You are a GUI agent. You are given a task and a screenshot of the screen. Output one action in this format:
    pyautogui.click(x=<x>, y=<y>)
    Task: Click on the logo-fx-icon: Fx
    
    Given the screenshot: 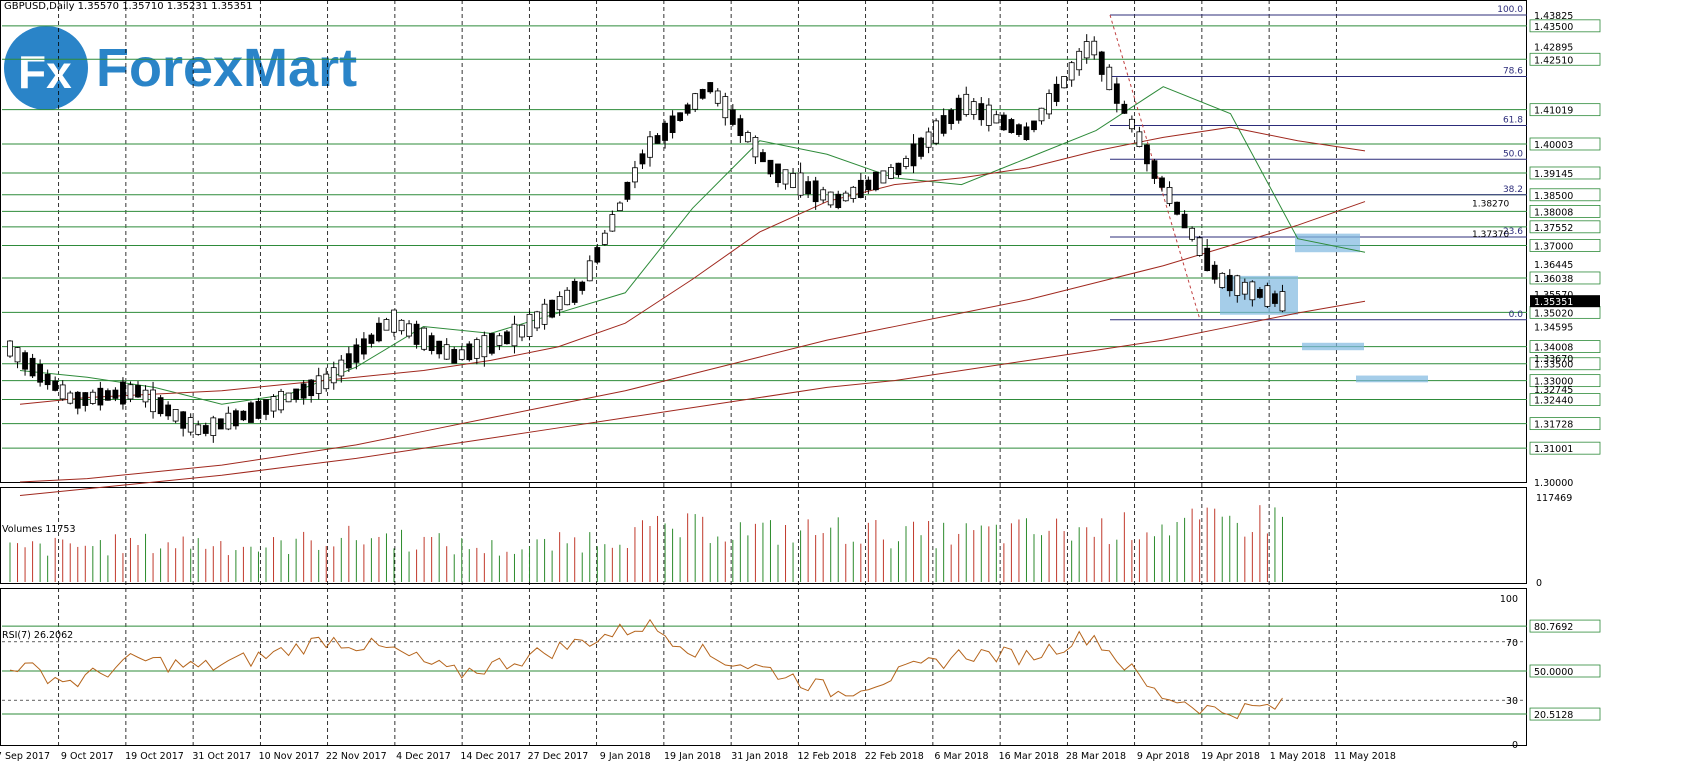 What is the action you would take?
    pyautogui.click(x=45, y=72)
    